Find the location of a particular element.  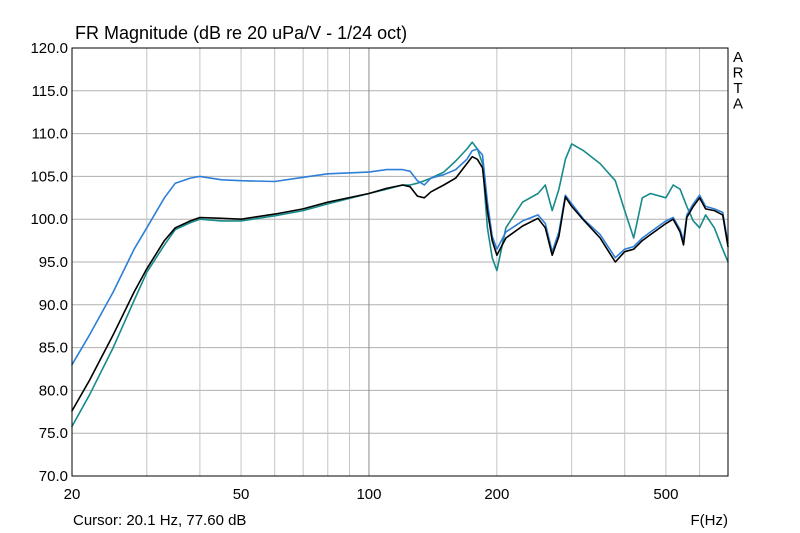

x-tick-label: 20 is located at coordinates (72, 494).